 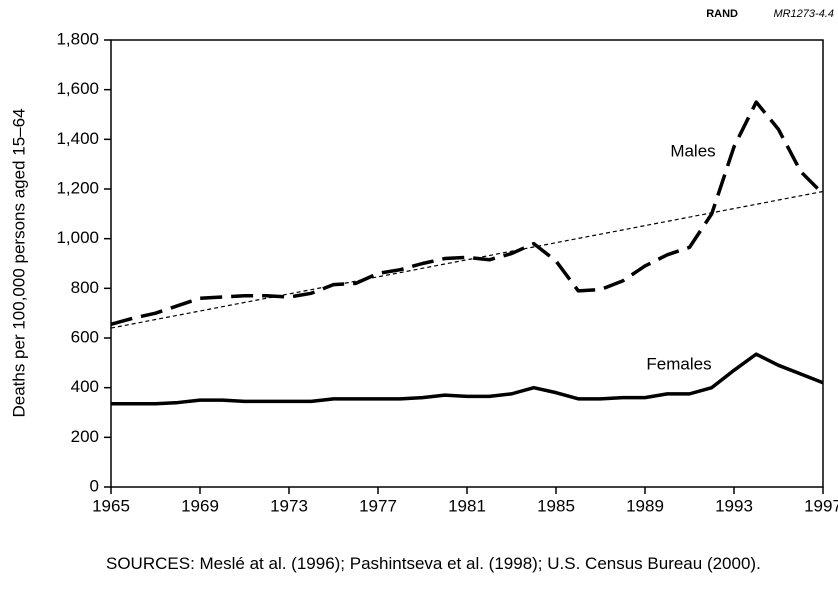 I want to click on y-tick-label: 1,800, so click(x=77, y=38).